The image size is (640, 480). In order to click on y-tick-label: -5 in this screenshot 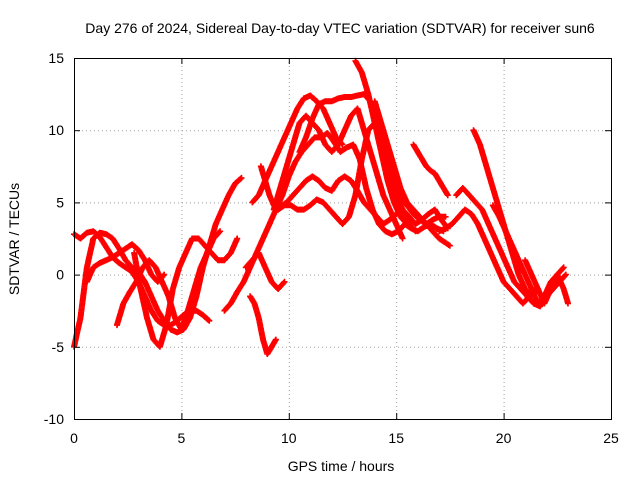, I will do `click(58, 347)`.